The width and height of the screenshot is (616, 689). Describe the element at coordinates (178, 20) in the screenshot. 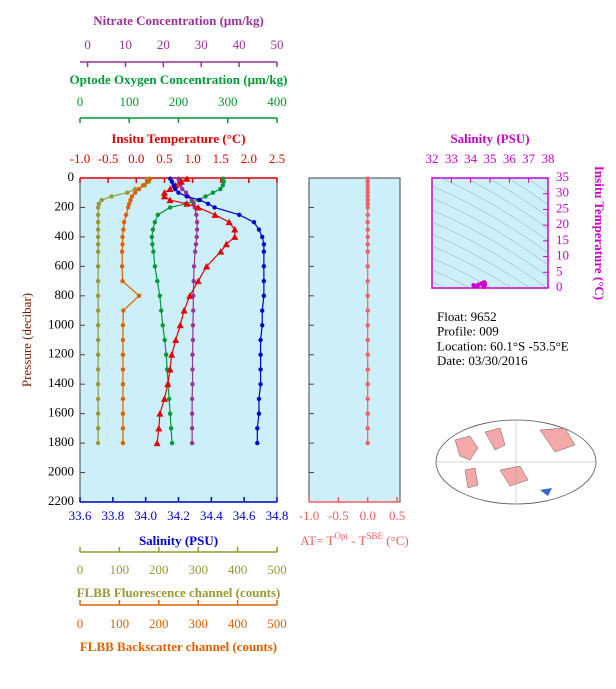

I see `axis-label: Nitrate Concentration (μm/kg)` at that location.